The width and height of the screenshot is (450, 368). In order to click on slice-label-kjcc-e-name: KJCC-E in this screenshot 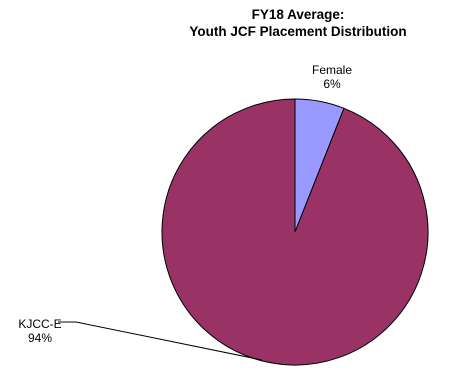, I will do `click(39, 324)`.